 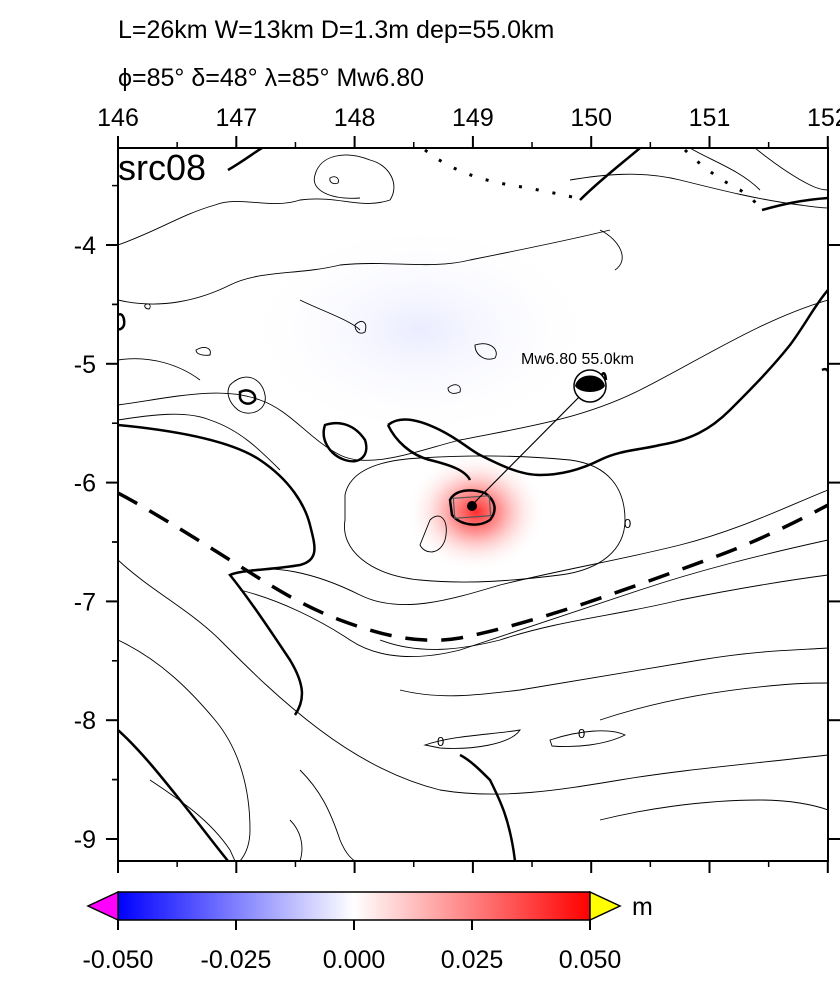 What do you see at coordinates (85, 365) in the screenshot?
I see `y-tick-label: -5` at bounding box center [85, 365].